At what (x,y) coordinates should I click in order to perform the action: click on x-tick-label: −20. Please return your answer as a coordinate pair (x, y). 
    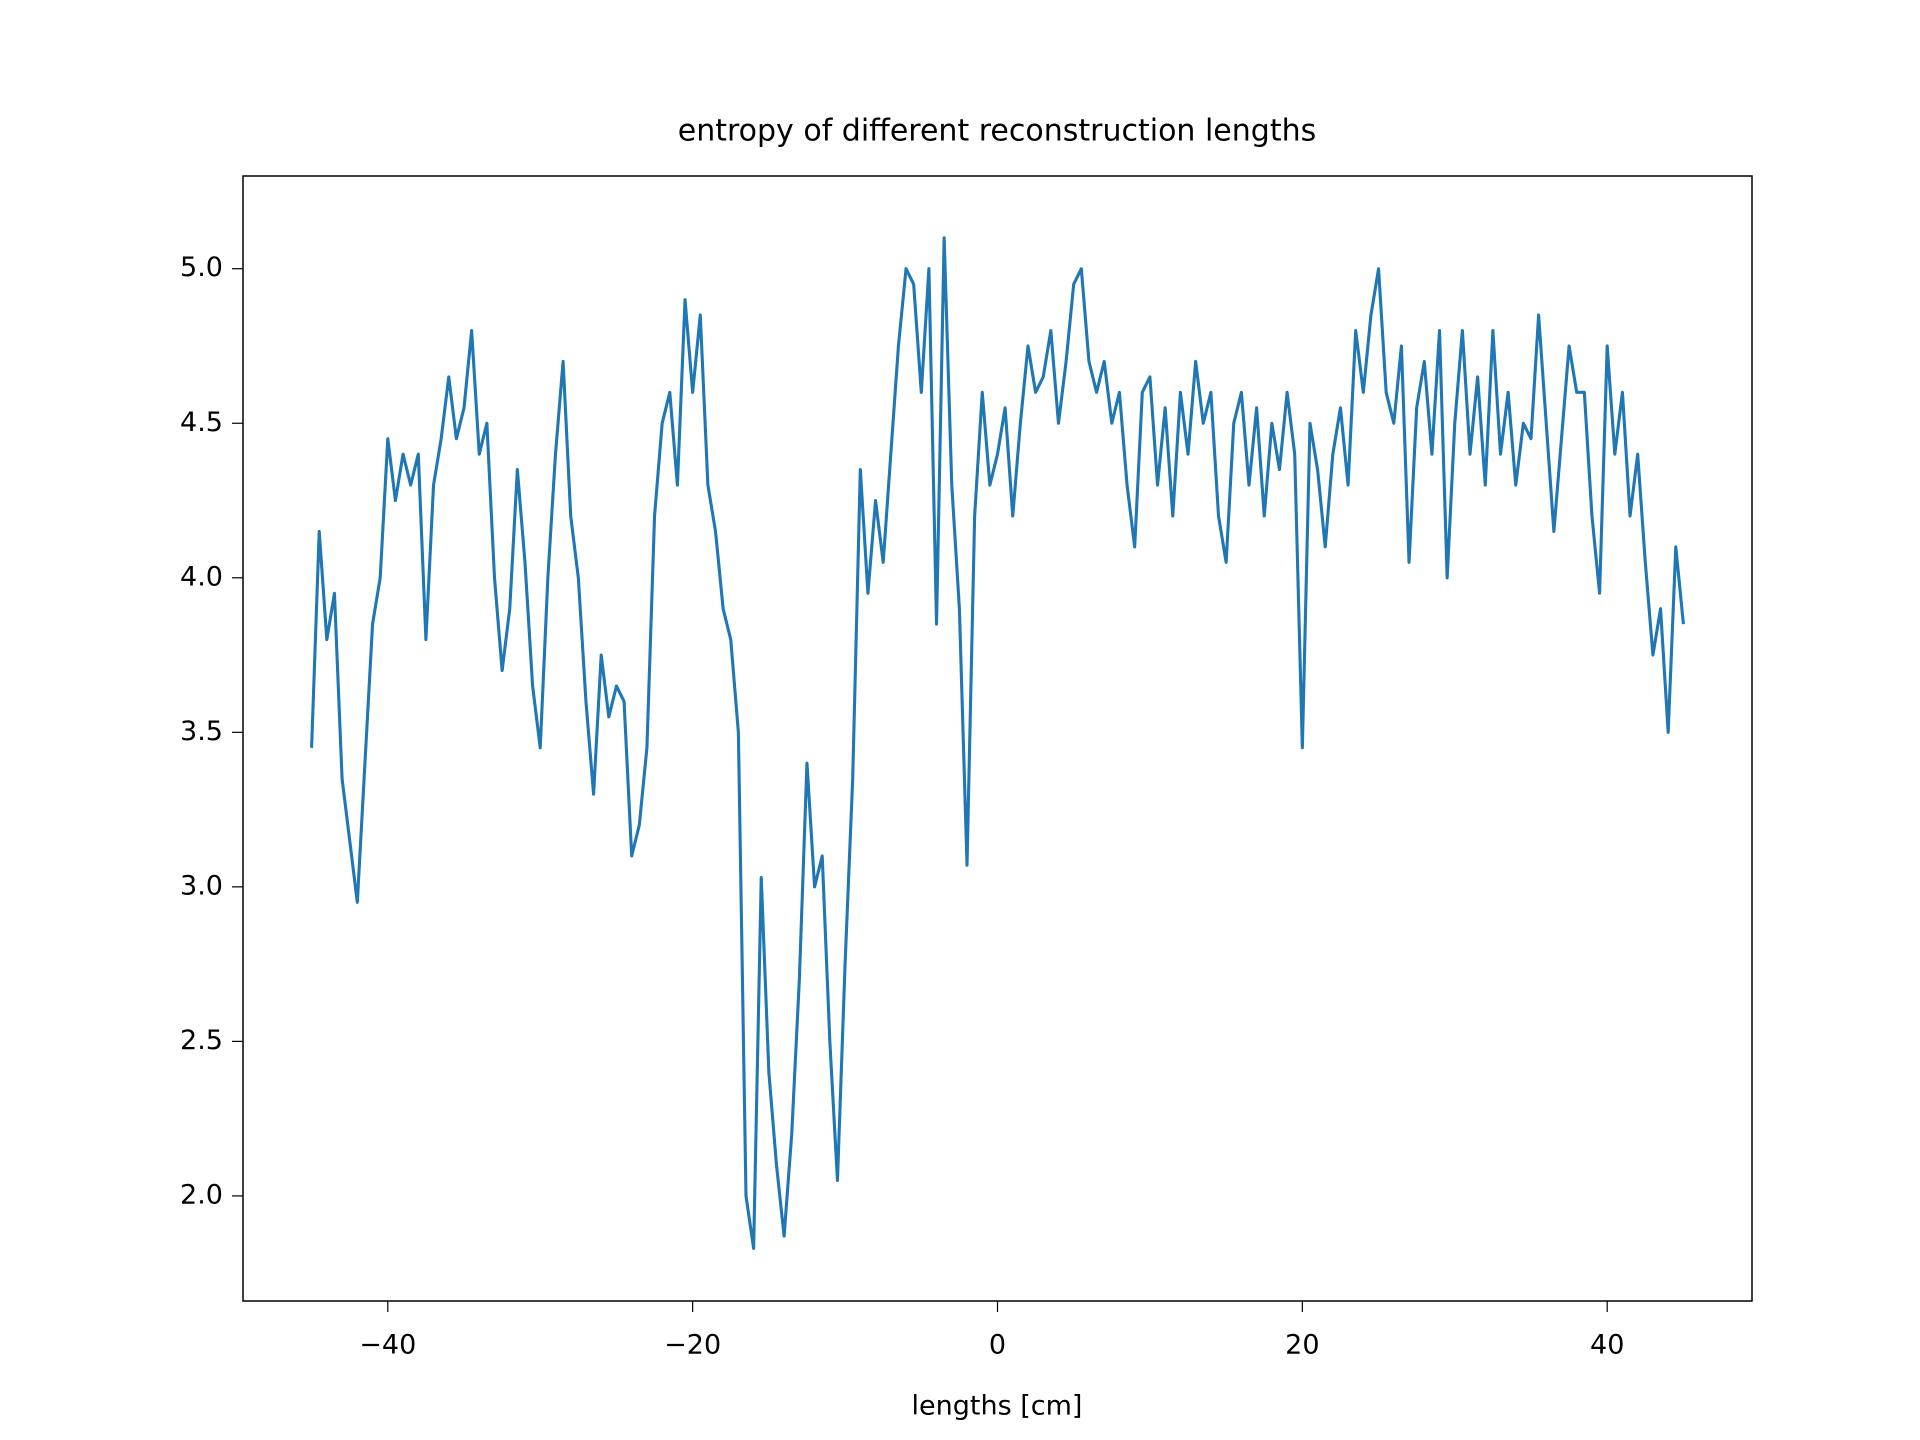
    Looking at the image, I should click on (692, 1345).